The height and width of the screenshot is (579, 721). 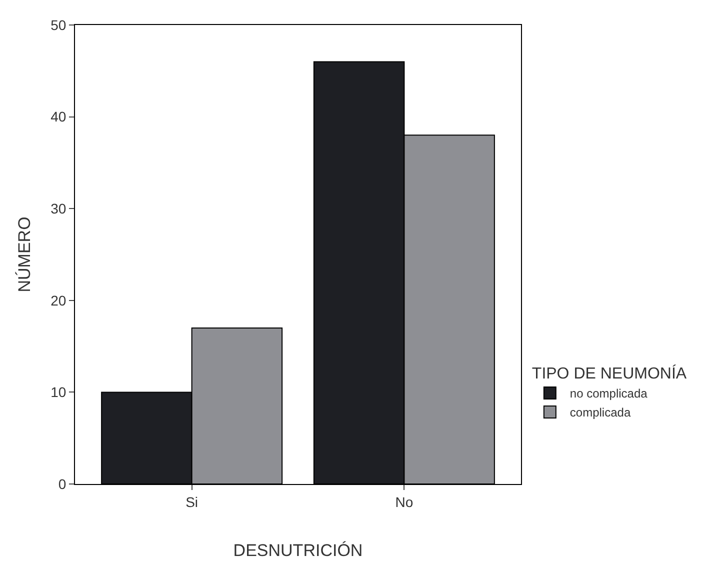 I want to click on legend-label: no complicada, so click(x=609, y=393).